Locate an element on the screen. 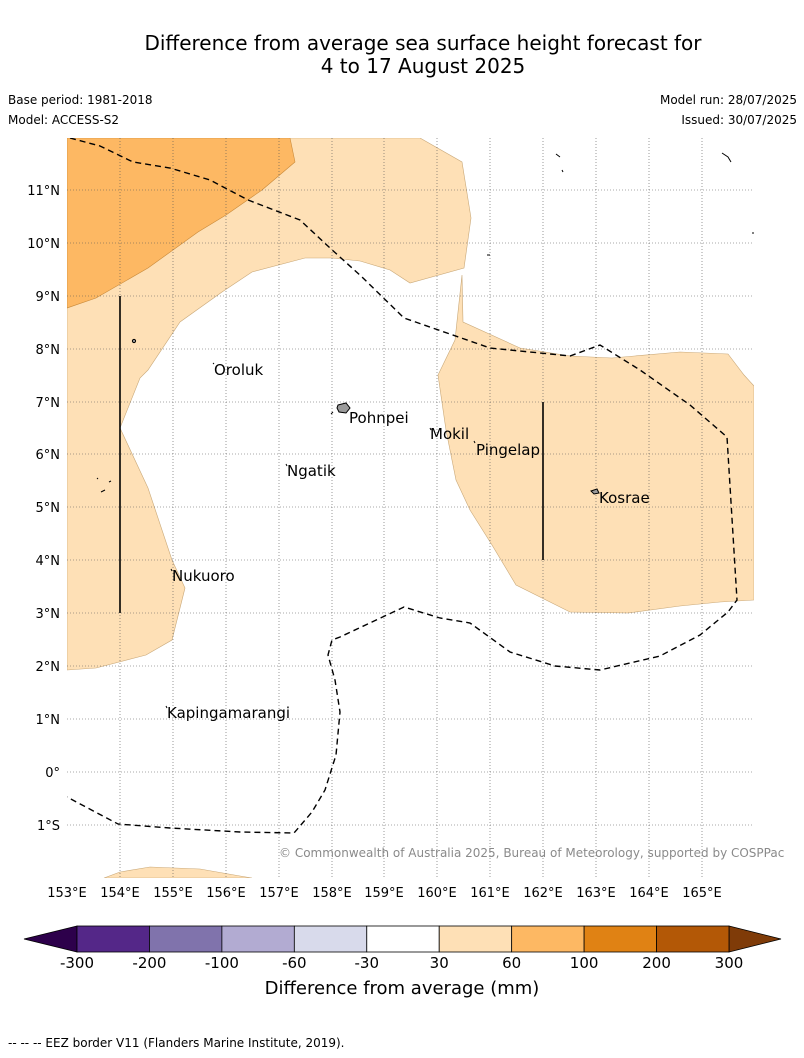 This screenshot has width=804, height=1058. lon-label: 154°E is located at coordinates (120, 893).